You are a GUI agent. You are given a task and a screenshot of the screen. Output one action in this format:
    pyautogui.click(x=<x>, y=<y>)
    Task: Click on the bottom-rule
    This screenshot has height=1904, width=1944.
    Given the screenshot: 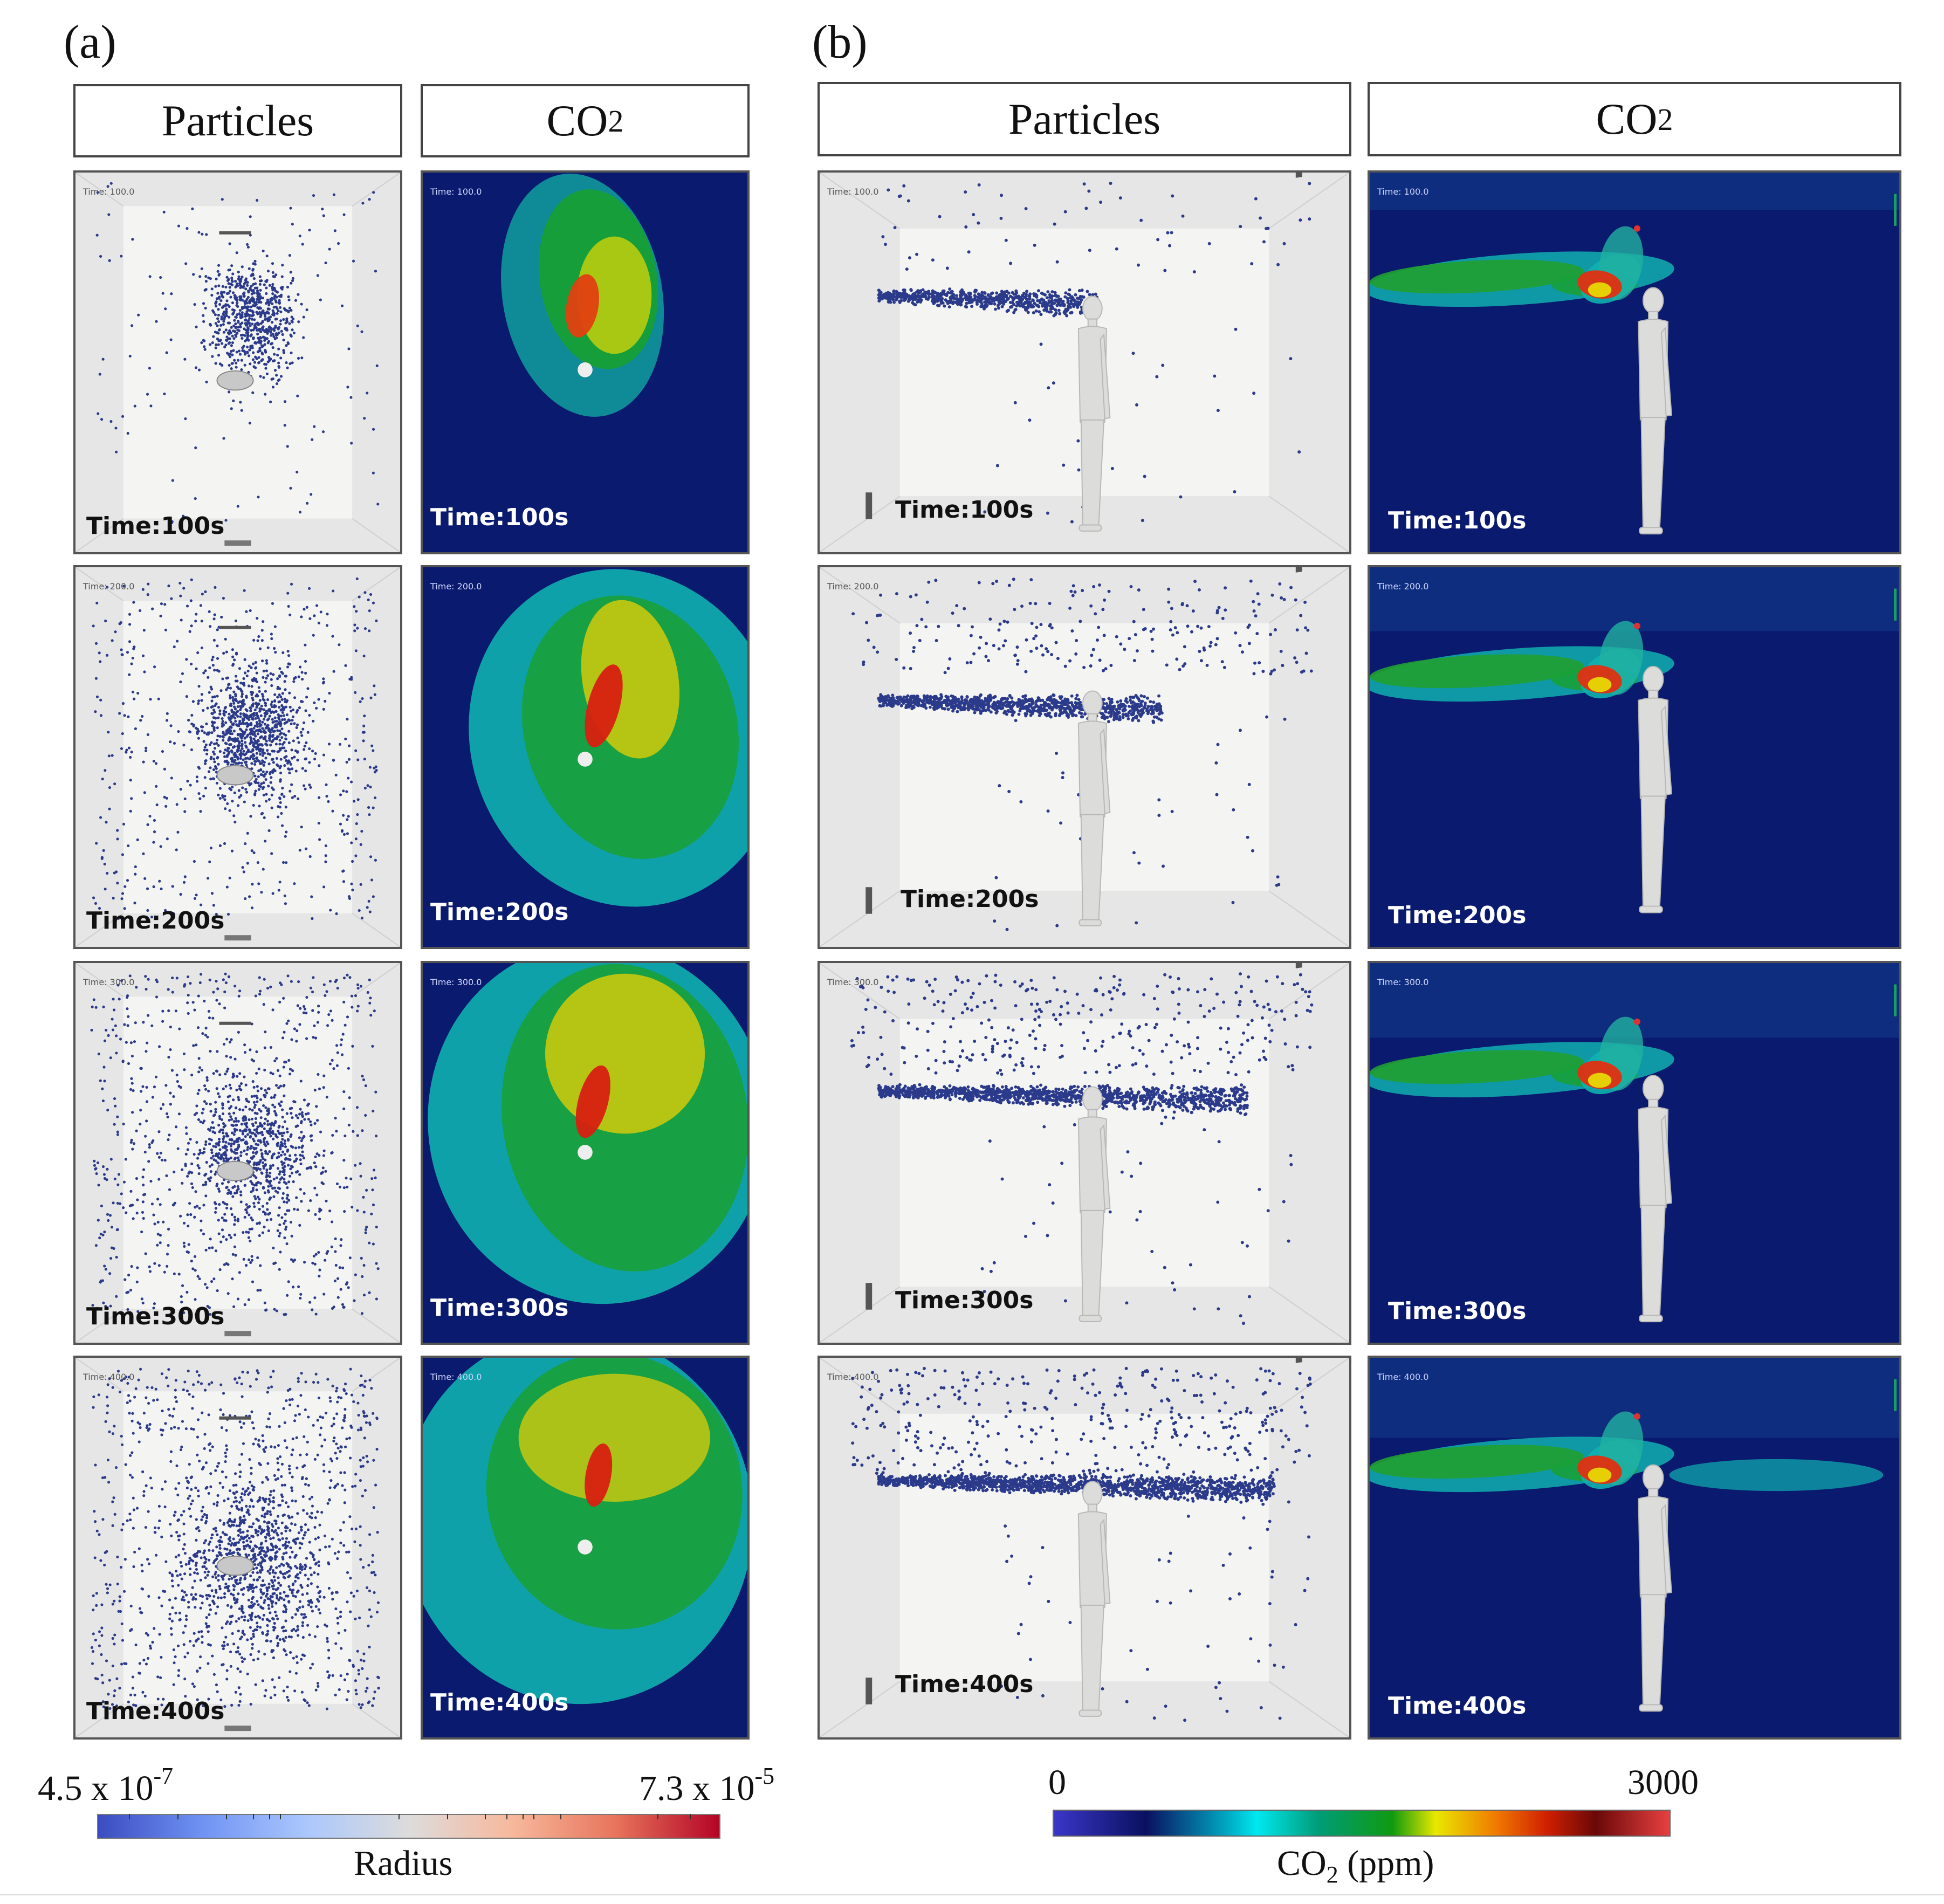 What is the action you would take?
    pyautogui.click(x=972, y=1894)
    